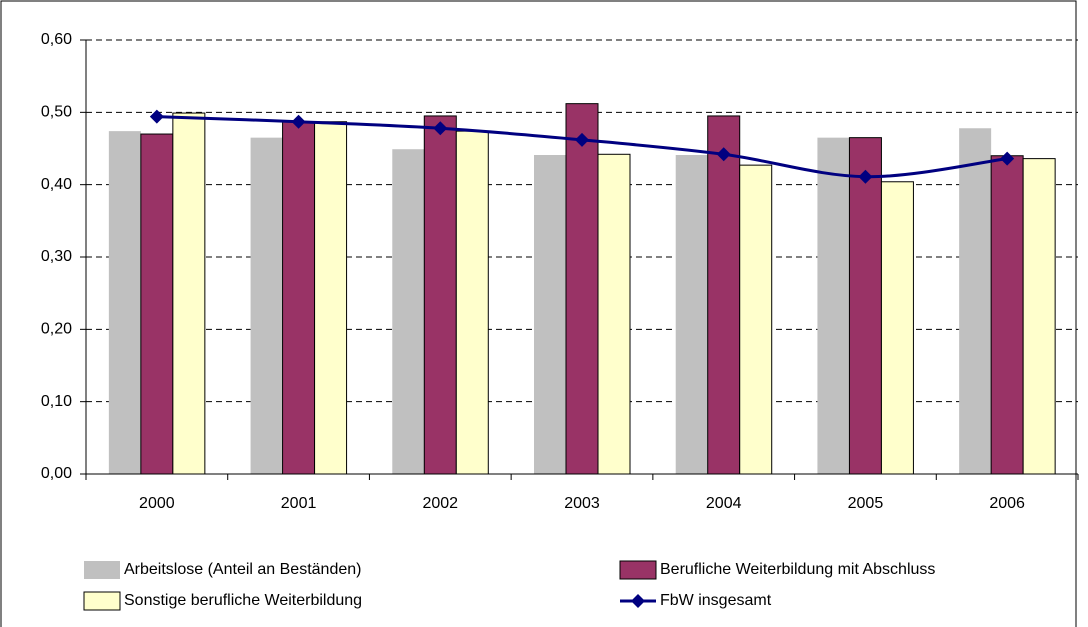 The width and height of the screenshot is (1088, 627). I want to click on x-tick-label: 2003, so click(582, 503).